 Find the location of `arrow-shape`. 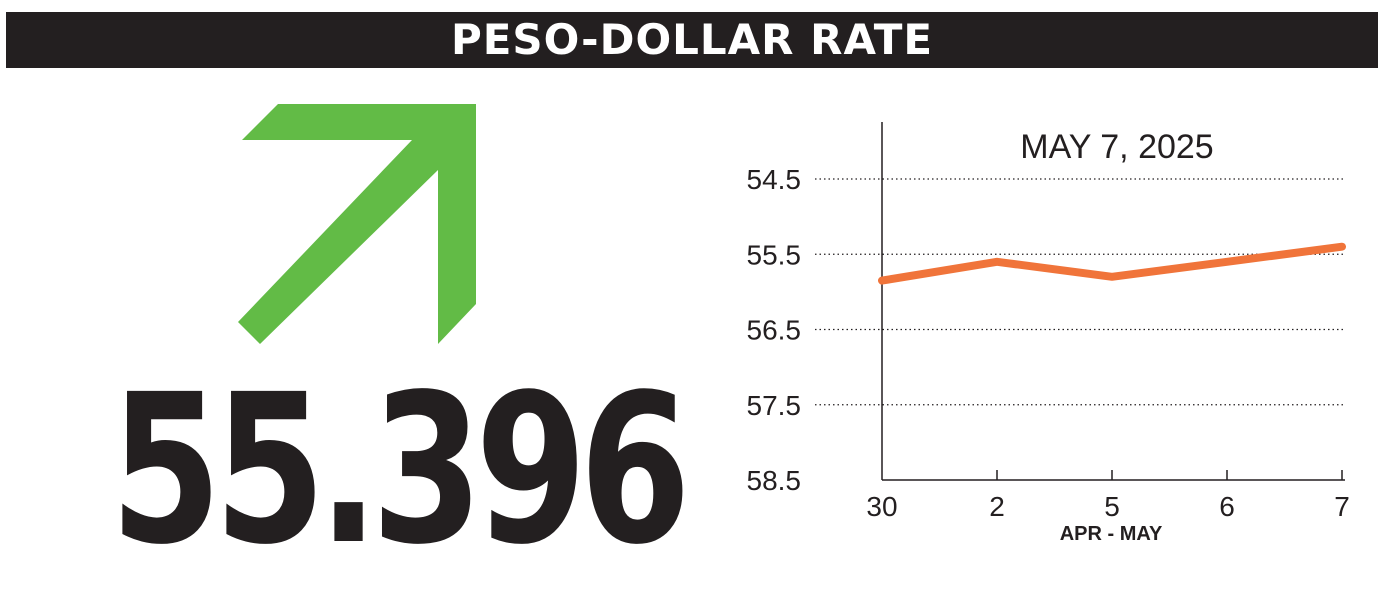

arrow-shape is located at coordinates (357, 224).